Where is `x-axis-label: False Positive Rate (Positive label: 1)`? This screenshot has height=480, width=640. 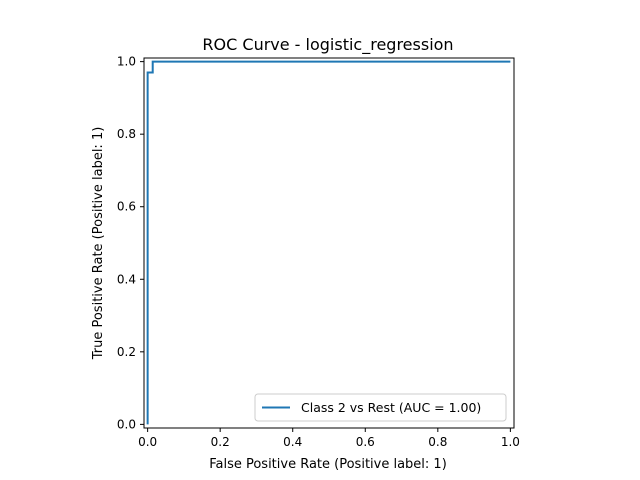
x-axis-label: False Positive Rate (Positive label: 1) is located at coordinates (328, 464).